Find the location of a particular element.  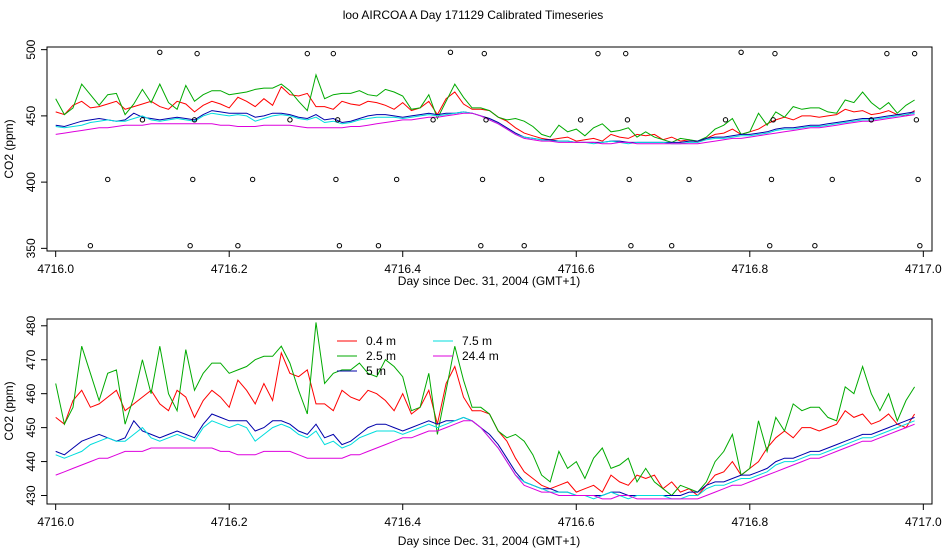

top-y-axis: 350 400 450 500 is located at coordinates (35, 148).